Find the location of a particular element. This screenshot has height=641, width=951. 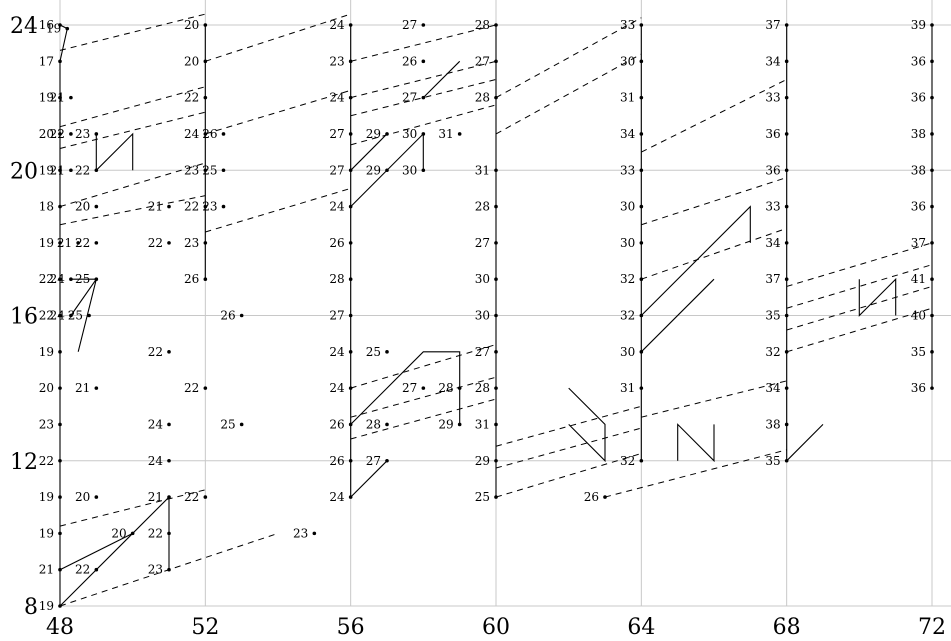

y-tick-label: 24 is located at coordinates (24, 26).